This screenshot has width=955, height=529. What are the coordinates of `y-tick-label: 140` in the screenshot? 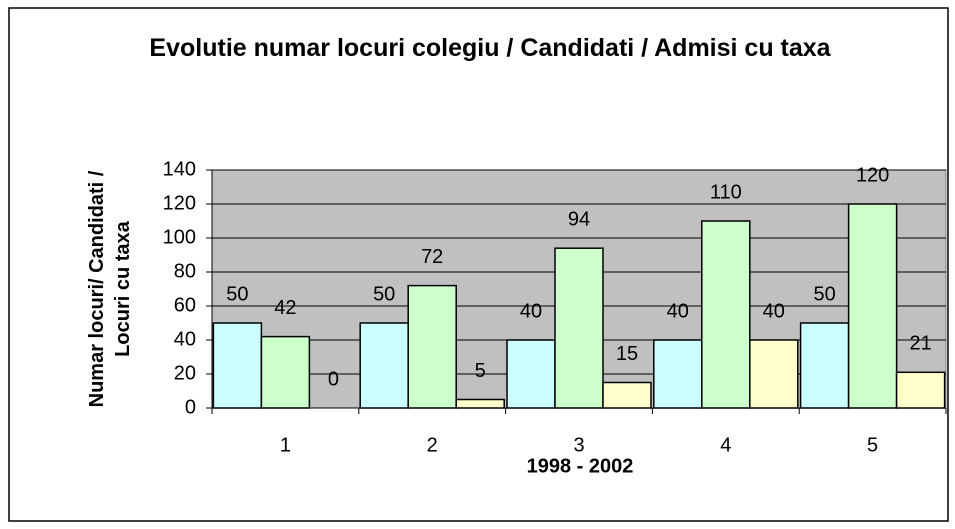 It's located at (179, 169).